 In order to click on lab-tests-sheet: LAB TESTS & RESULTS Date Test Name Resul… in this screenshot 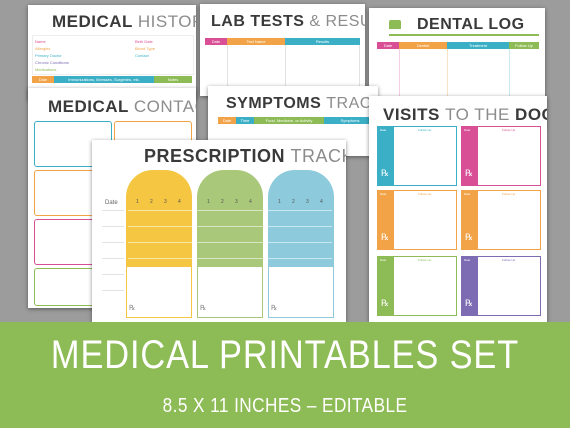, I will do `click(282, 50)`.